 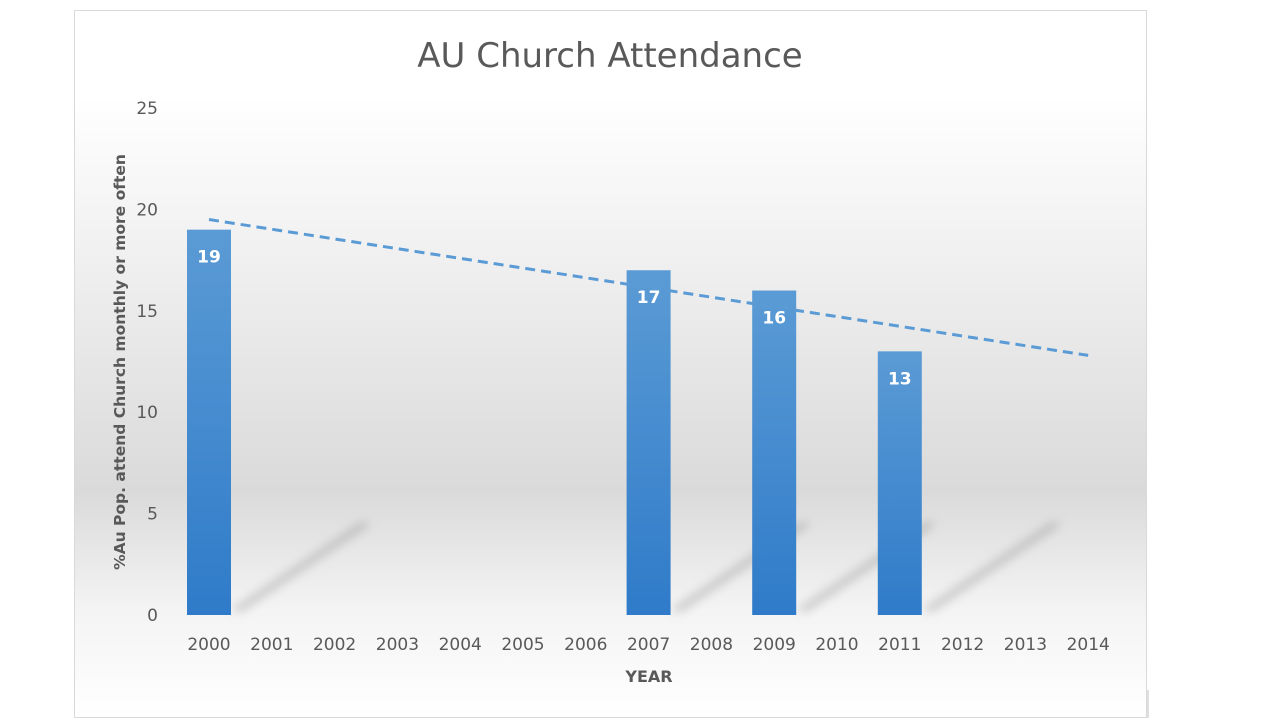 What do you see at coordinates (152, 616) in the screenshot?
I see `y-tick-label: 0` at bounding box center [152, 616].